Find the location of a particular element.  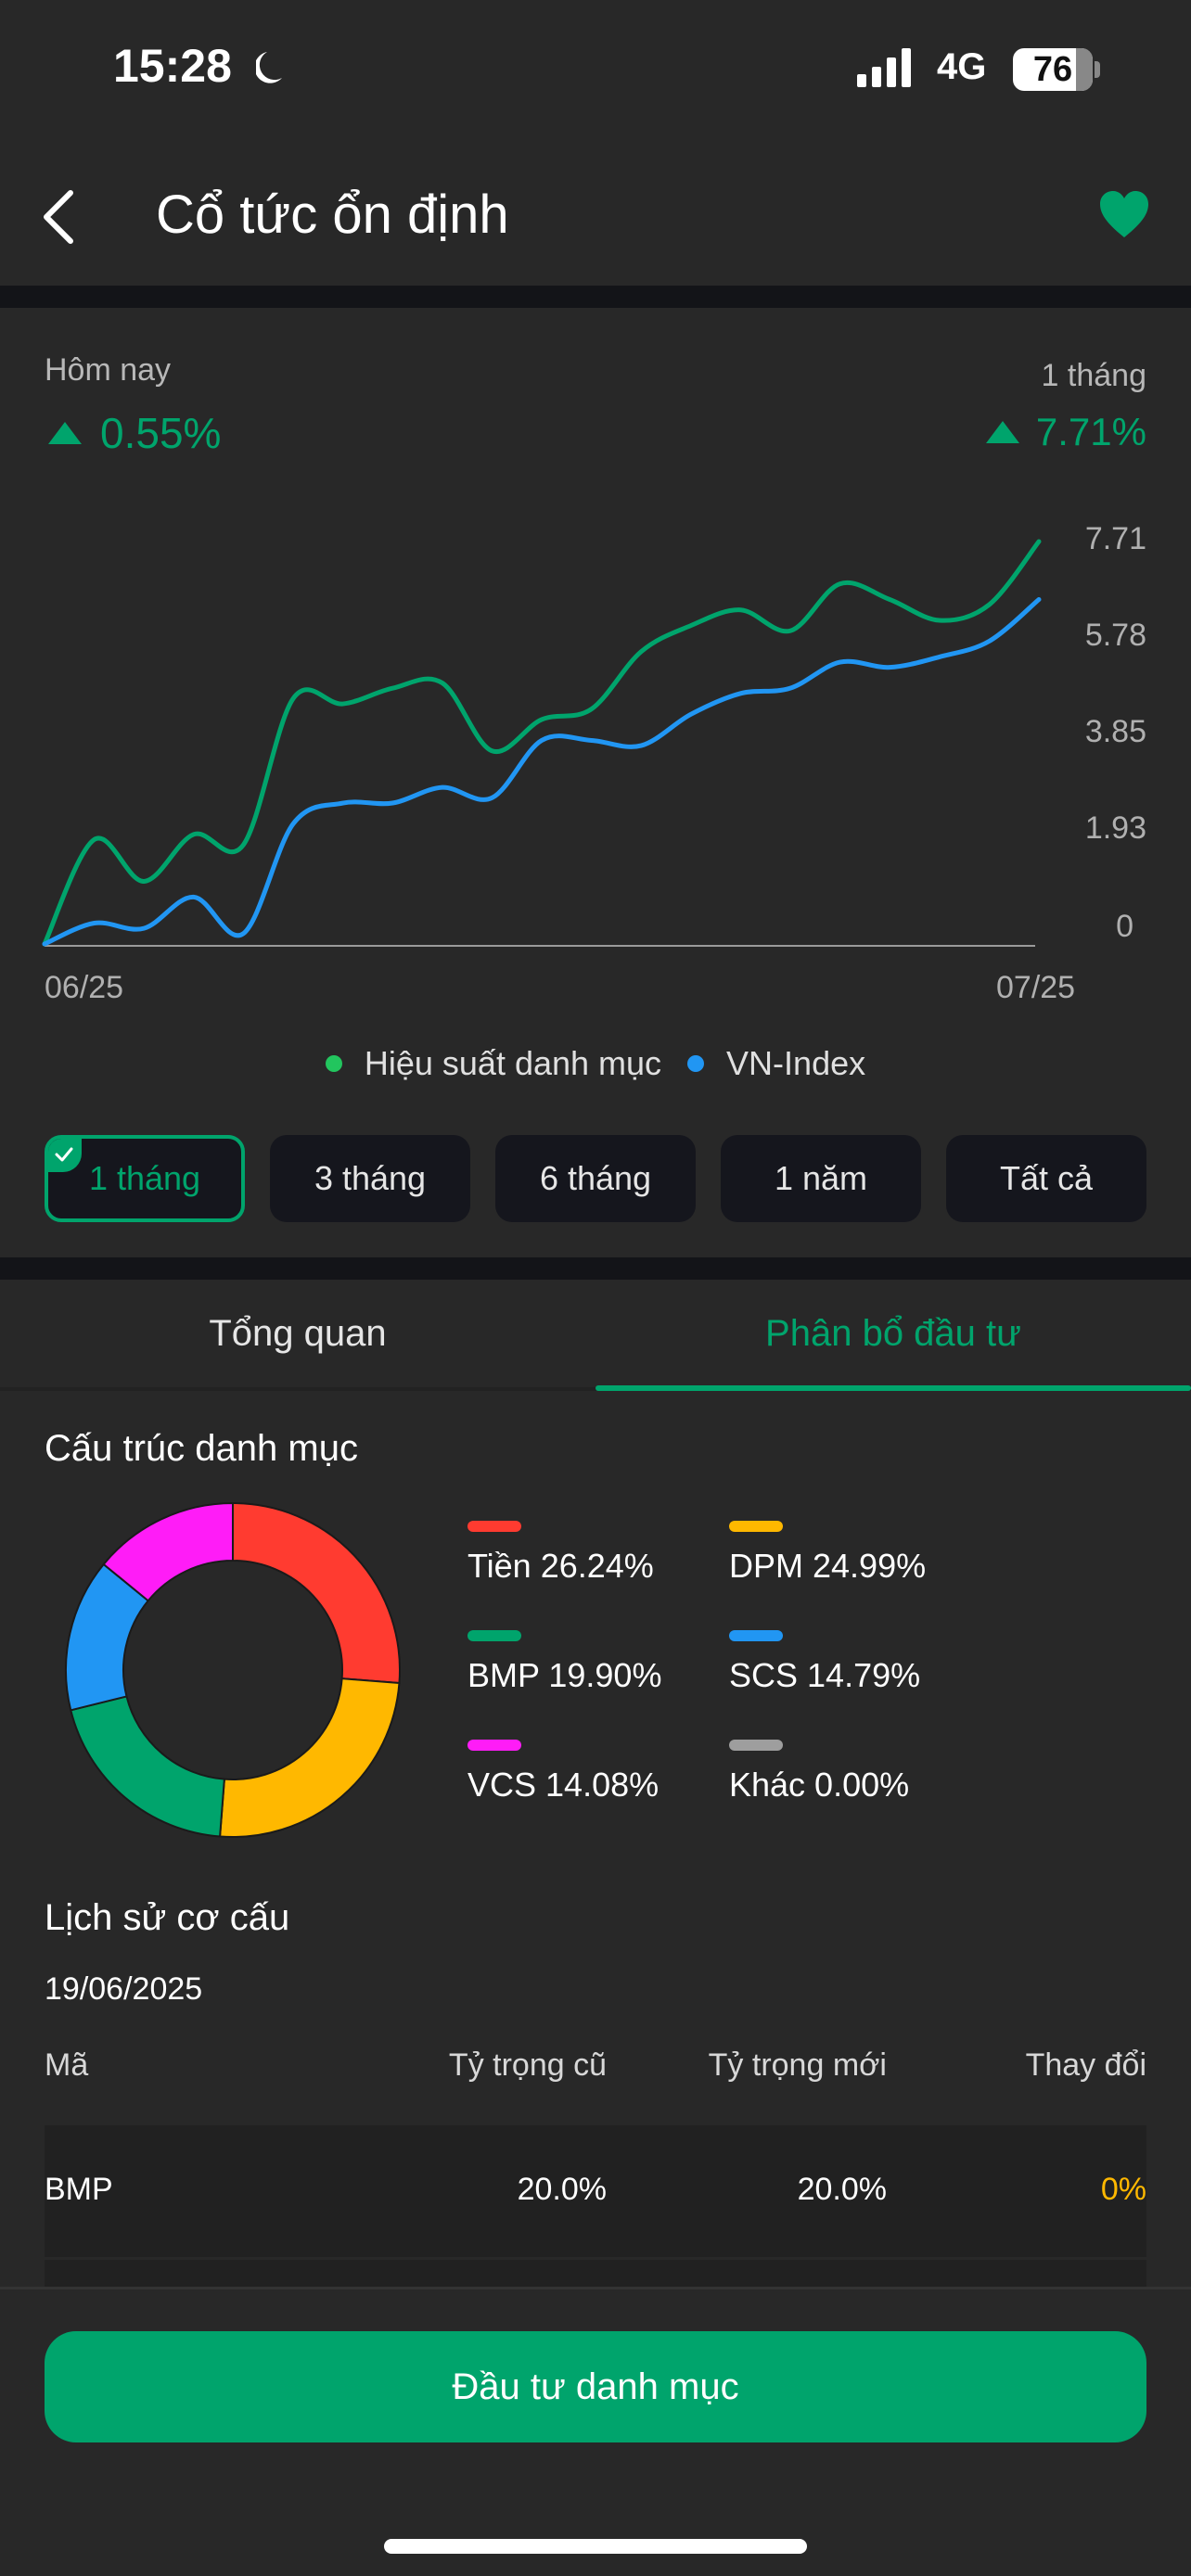

history-title: Lịch sử cơ cấu is located at coordinates (167, 1917).